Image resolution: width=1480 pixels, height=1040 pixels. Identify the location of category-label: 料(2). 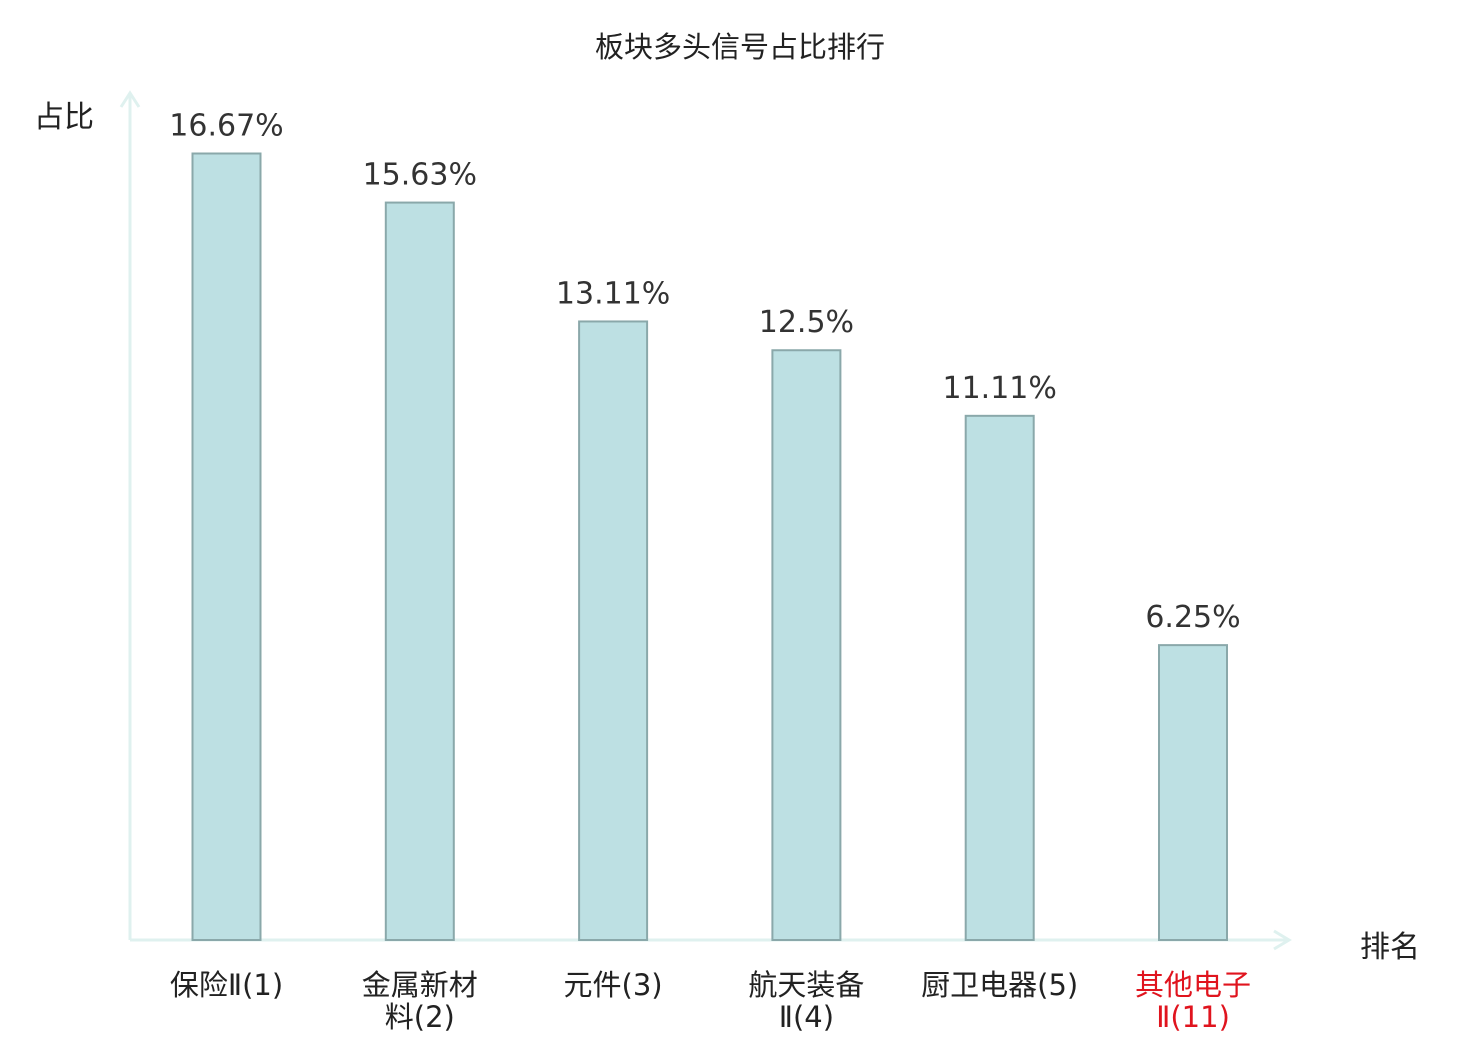
(420, 1017).